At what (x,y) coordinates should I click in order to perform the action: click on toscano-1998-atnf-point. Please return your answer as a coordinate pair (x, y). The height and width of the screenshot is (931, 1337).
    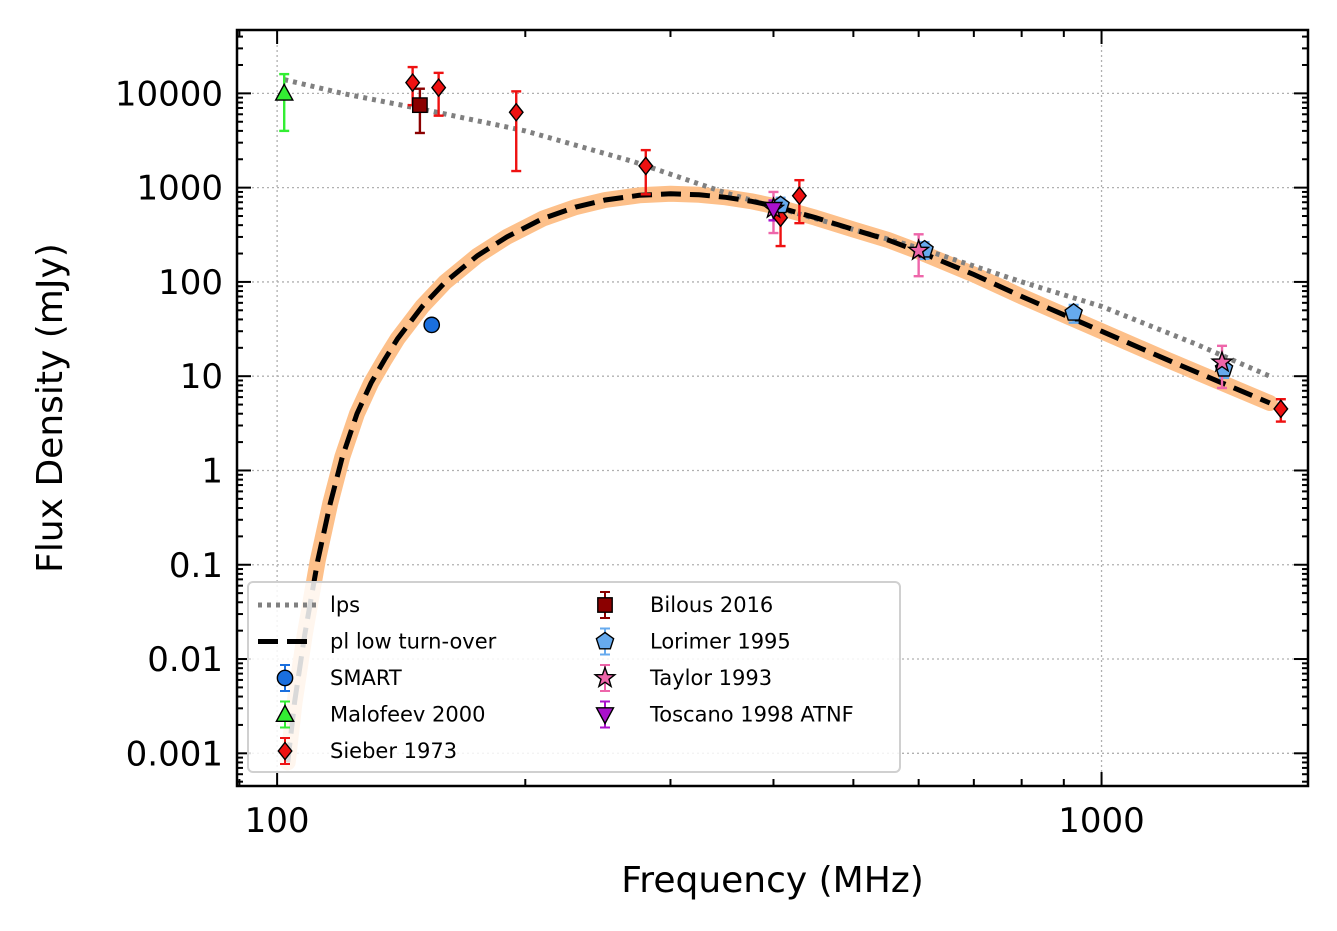
    Looking at the image, I should click on (773, 210).